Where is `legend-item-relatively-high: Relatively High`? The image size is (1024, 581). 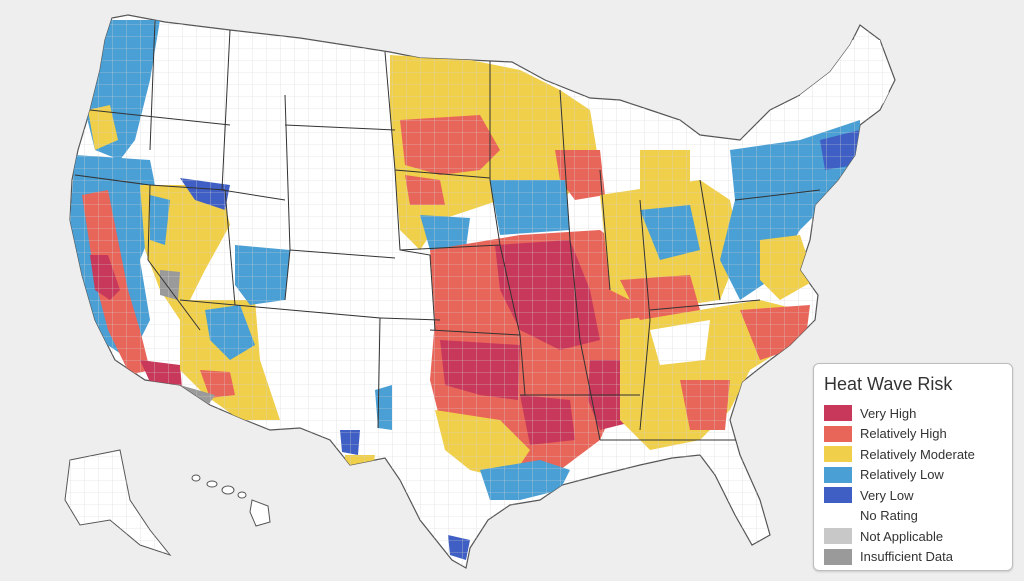
legend-item-relatively-high: Relatively High is located at coordinates (913, 434).